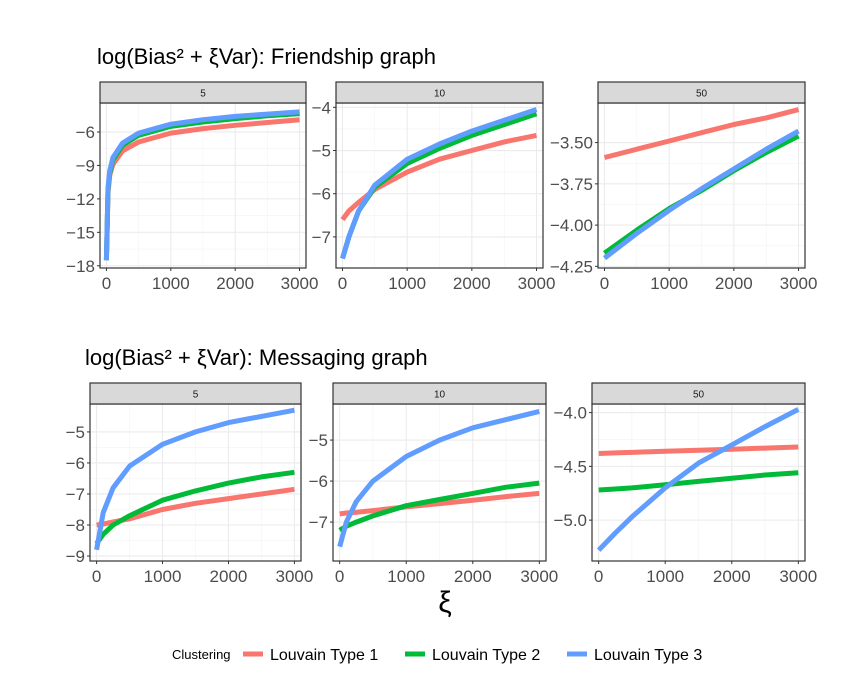 The image size is (867, 677). What do you see at coordinates (80, 199) in the screenshot?
I see `y-tick-label: −12` at bounding box center [80, 199].